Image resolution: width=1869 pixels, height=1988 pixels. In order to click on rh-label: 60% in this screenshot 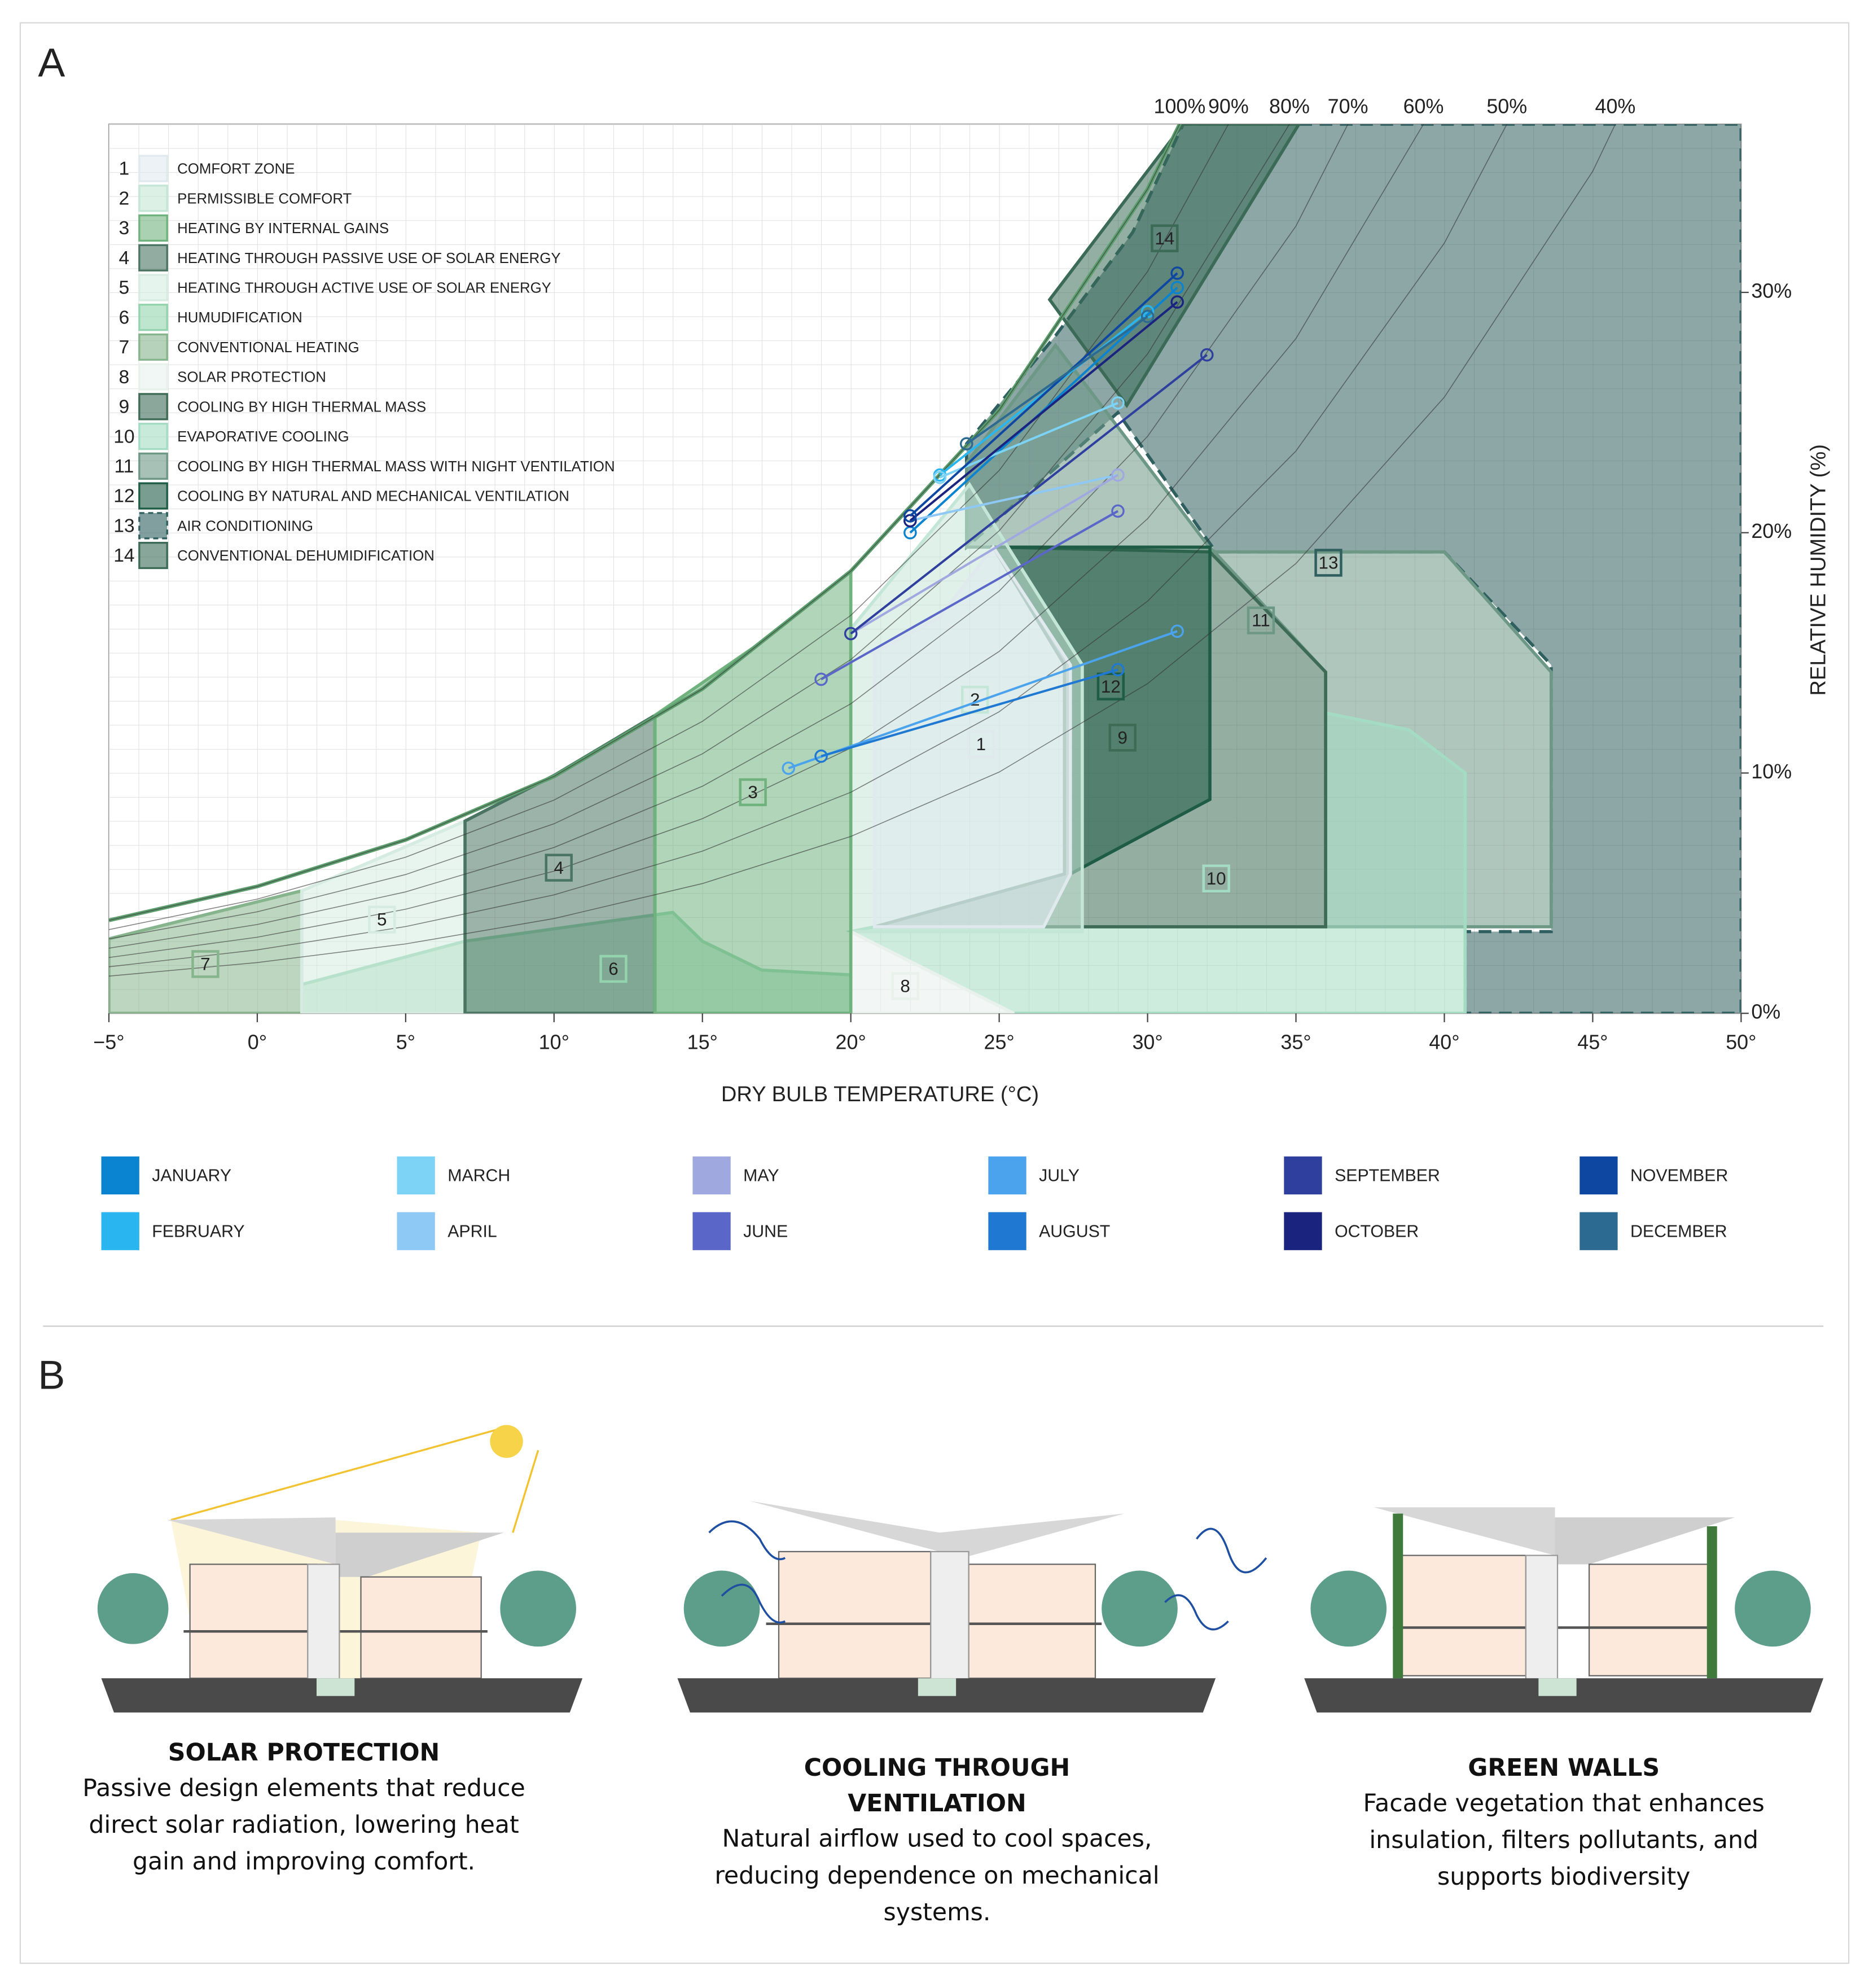, I will do `click(1423, 106)`.